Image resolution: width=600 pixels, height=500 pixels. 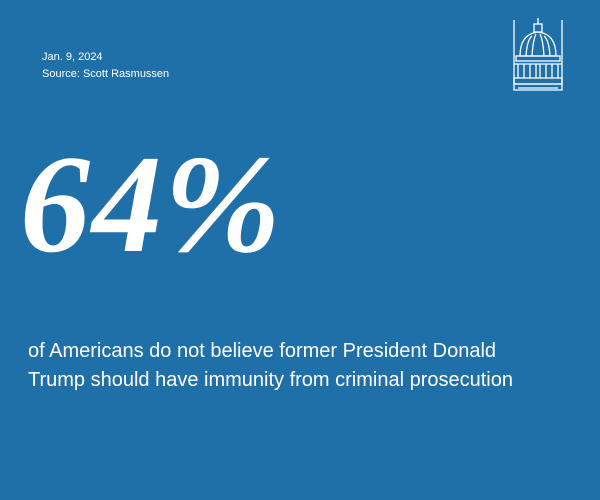 What do you see at coordinates (106, 74) in the screenshot?
I see `source: Source: Scott Rasmussen` at bounding box center [106, 74].